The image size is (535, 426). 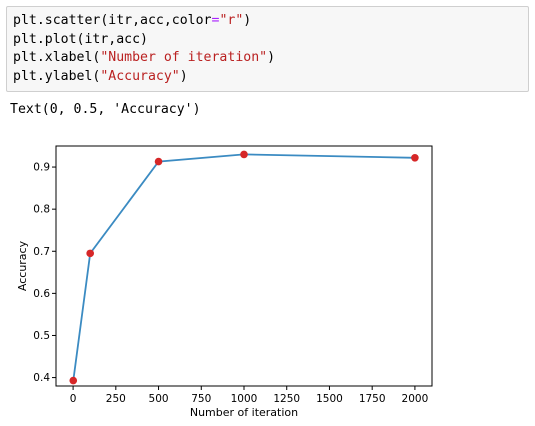 I want to click on code-token: plt.plot(itr,acc), so click(x=80, y=39).